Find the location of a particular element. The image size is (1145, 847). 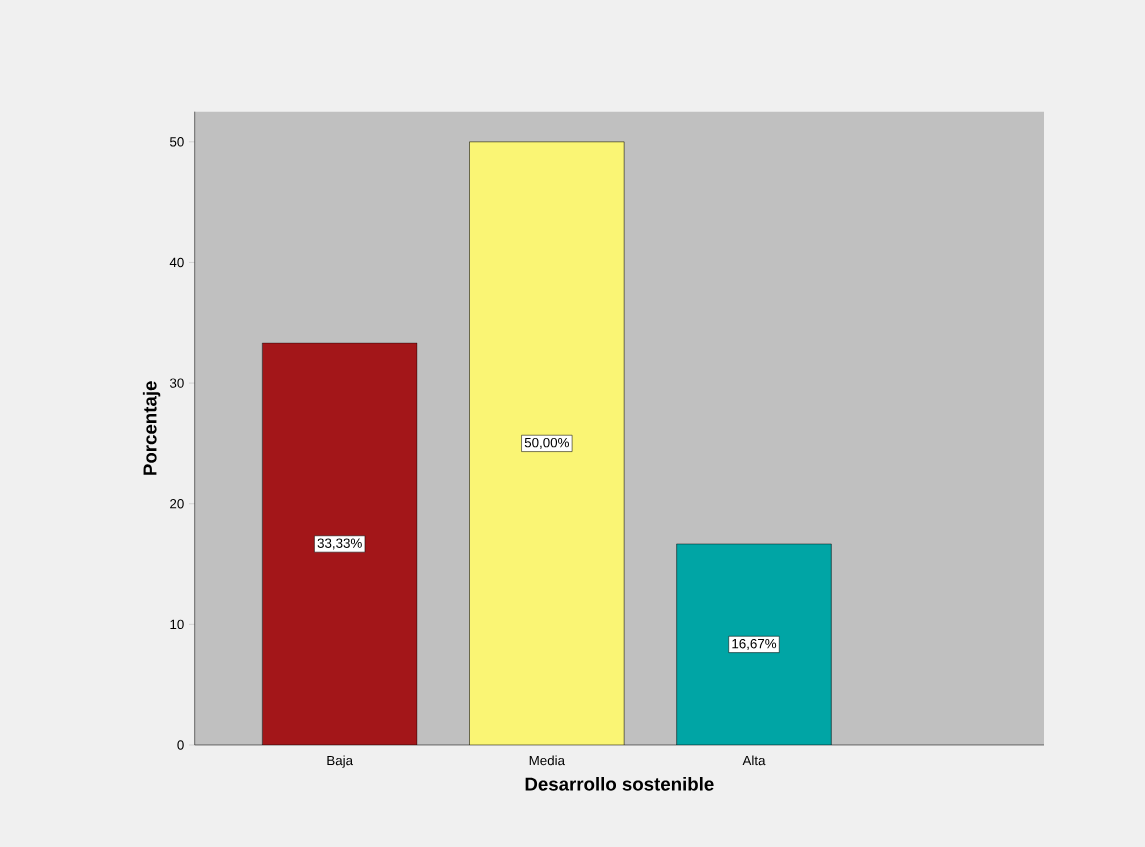

x-tick-label: Alta is located at coordinates (754, 760).